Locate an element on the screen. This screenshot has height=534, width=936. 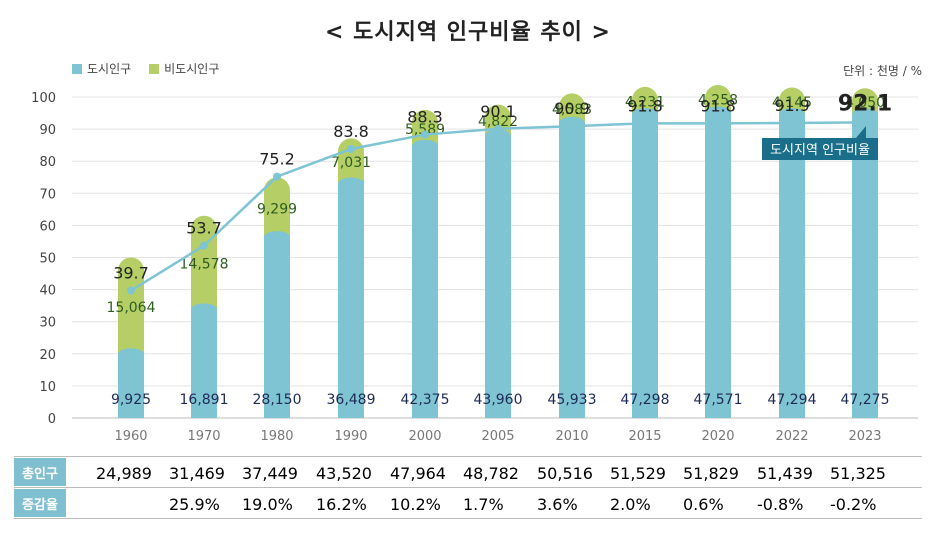
y-tick-label: 100 is located at coordinates (43, 98).